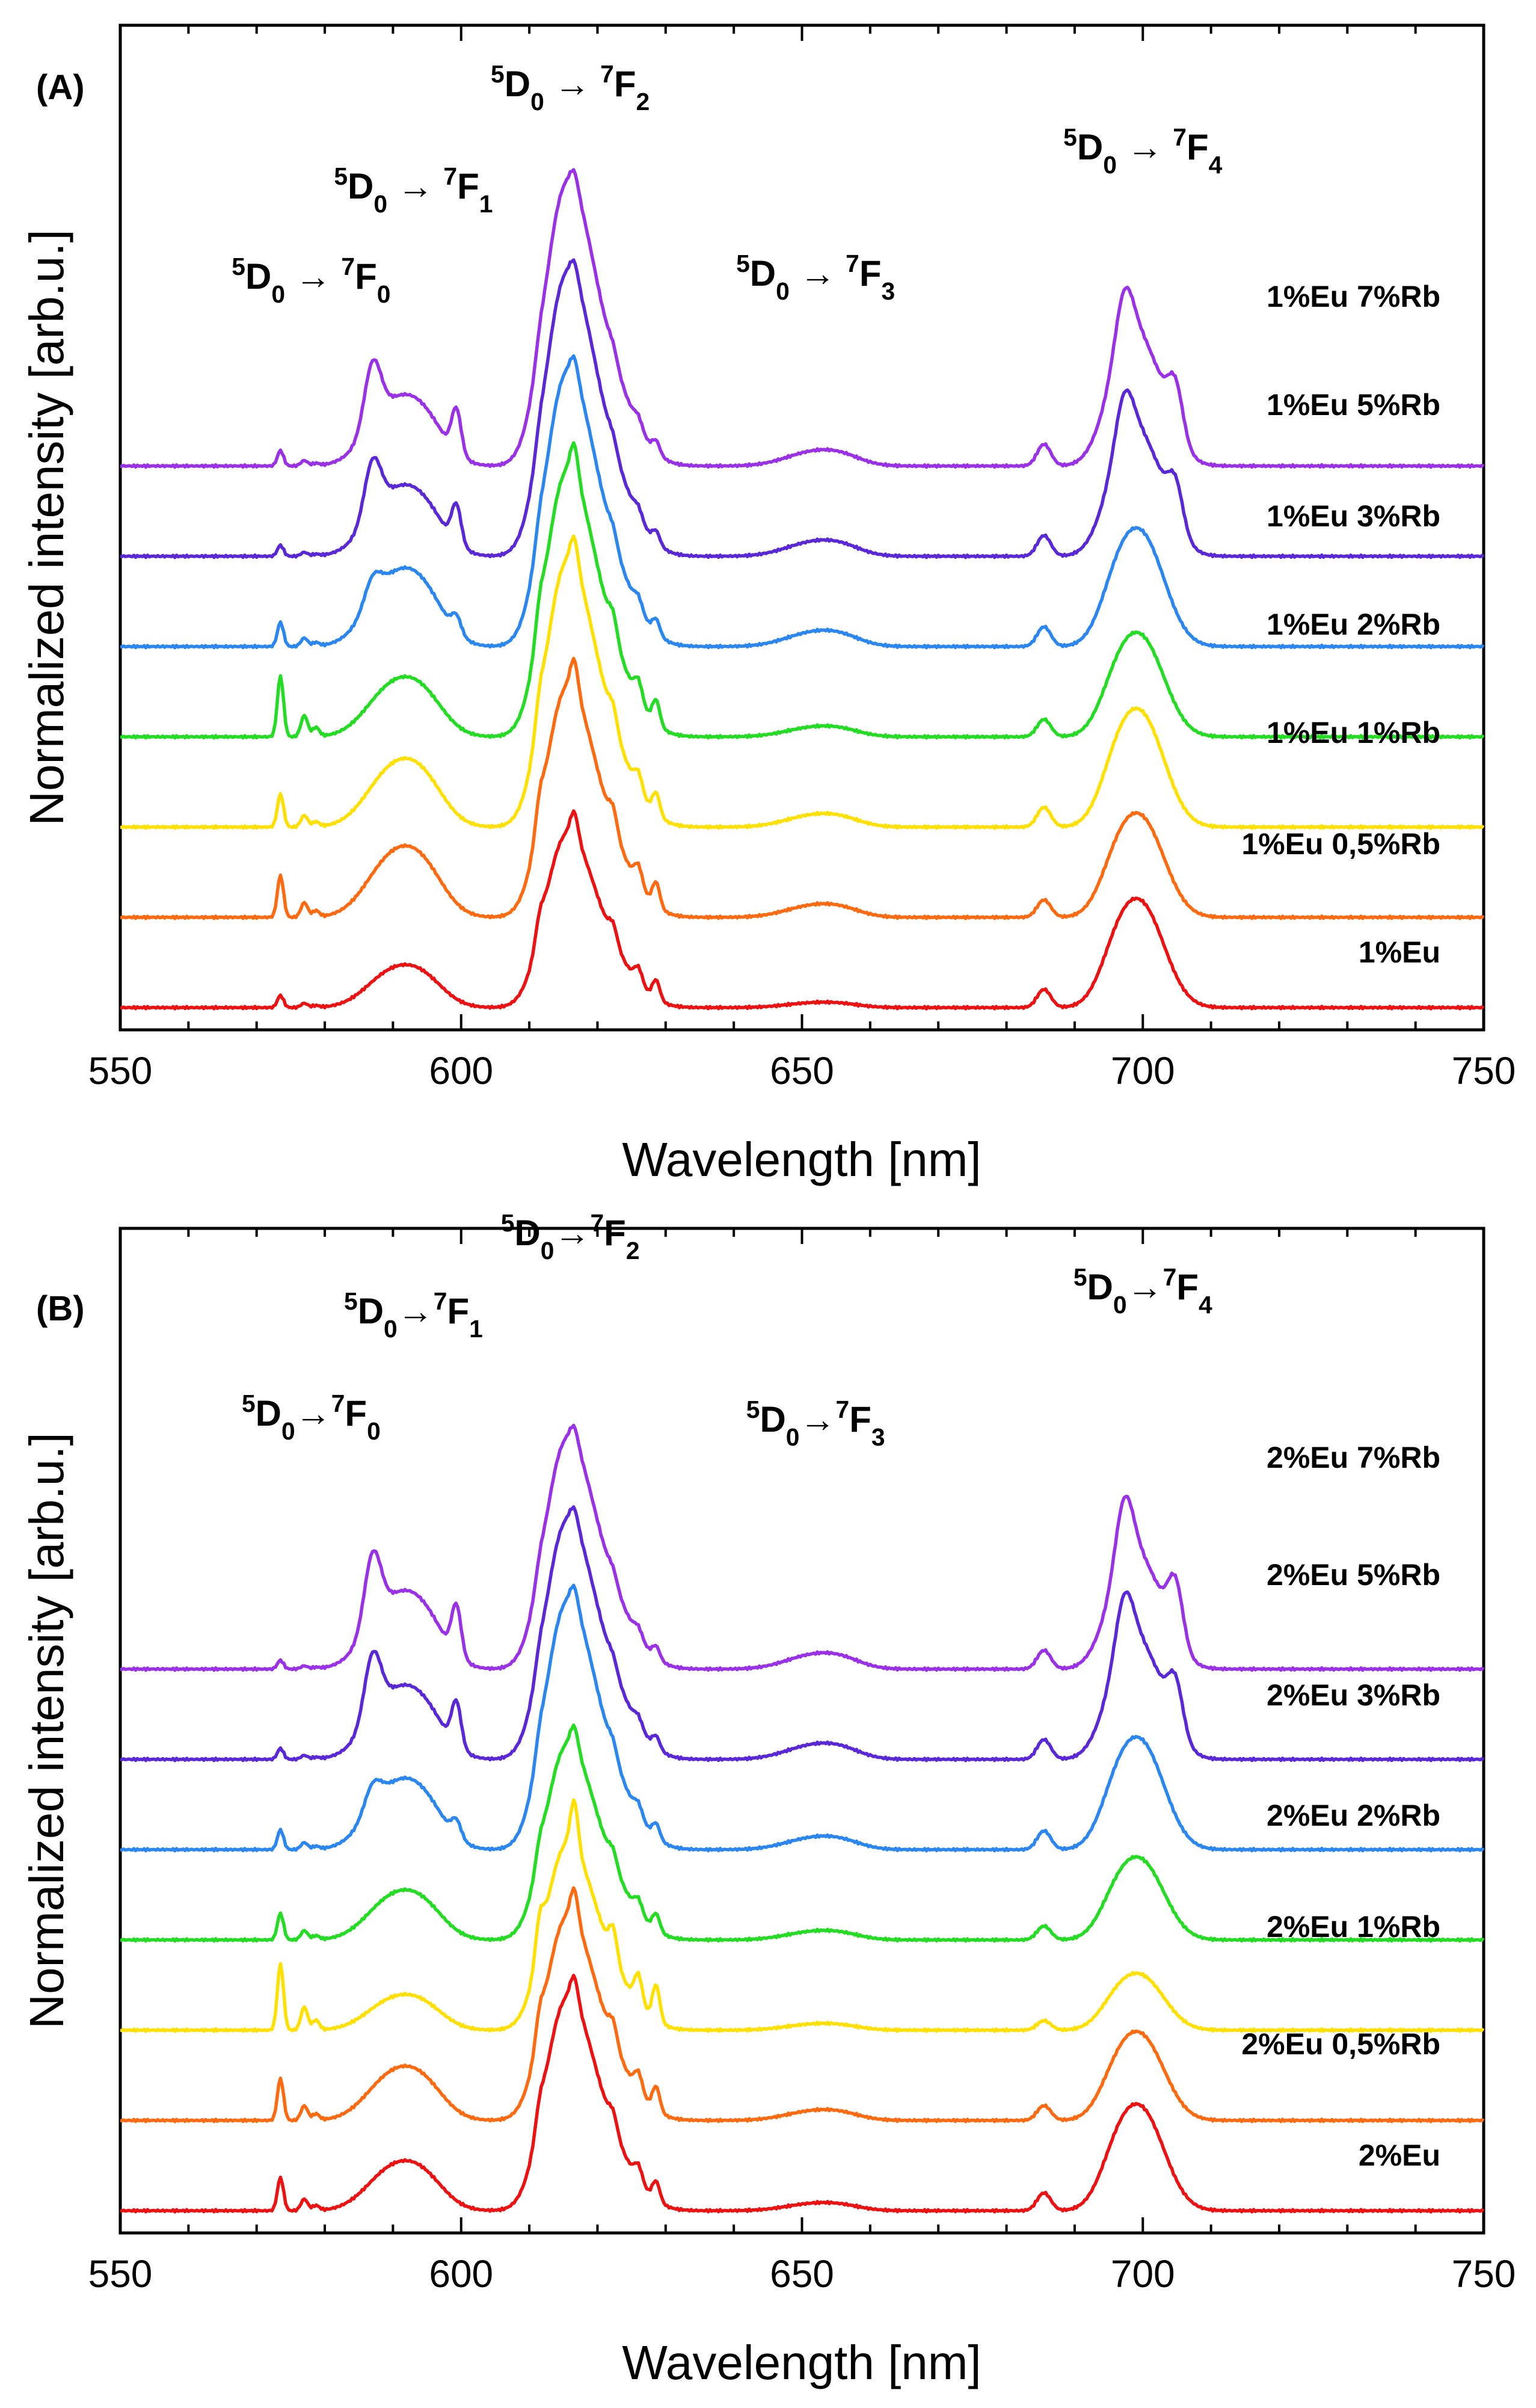 The image size is (1536, 2408). I want to click on series-label: 1%Eu 7%Rb, so click(1354, 297).